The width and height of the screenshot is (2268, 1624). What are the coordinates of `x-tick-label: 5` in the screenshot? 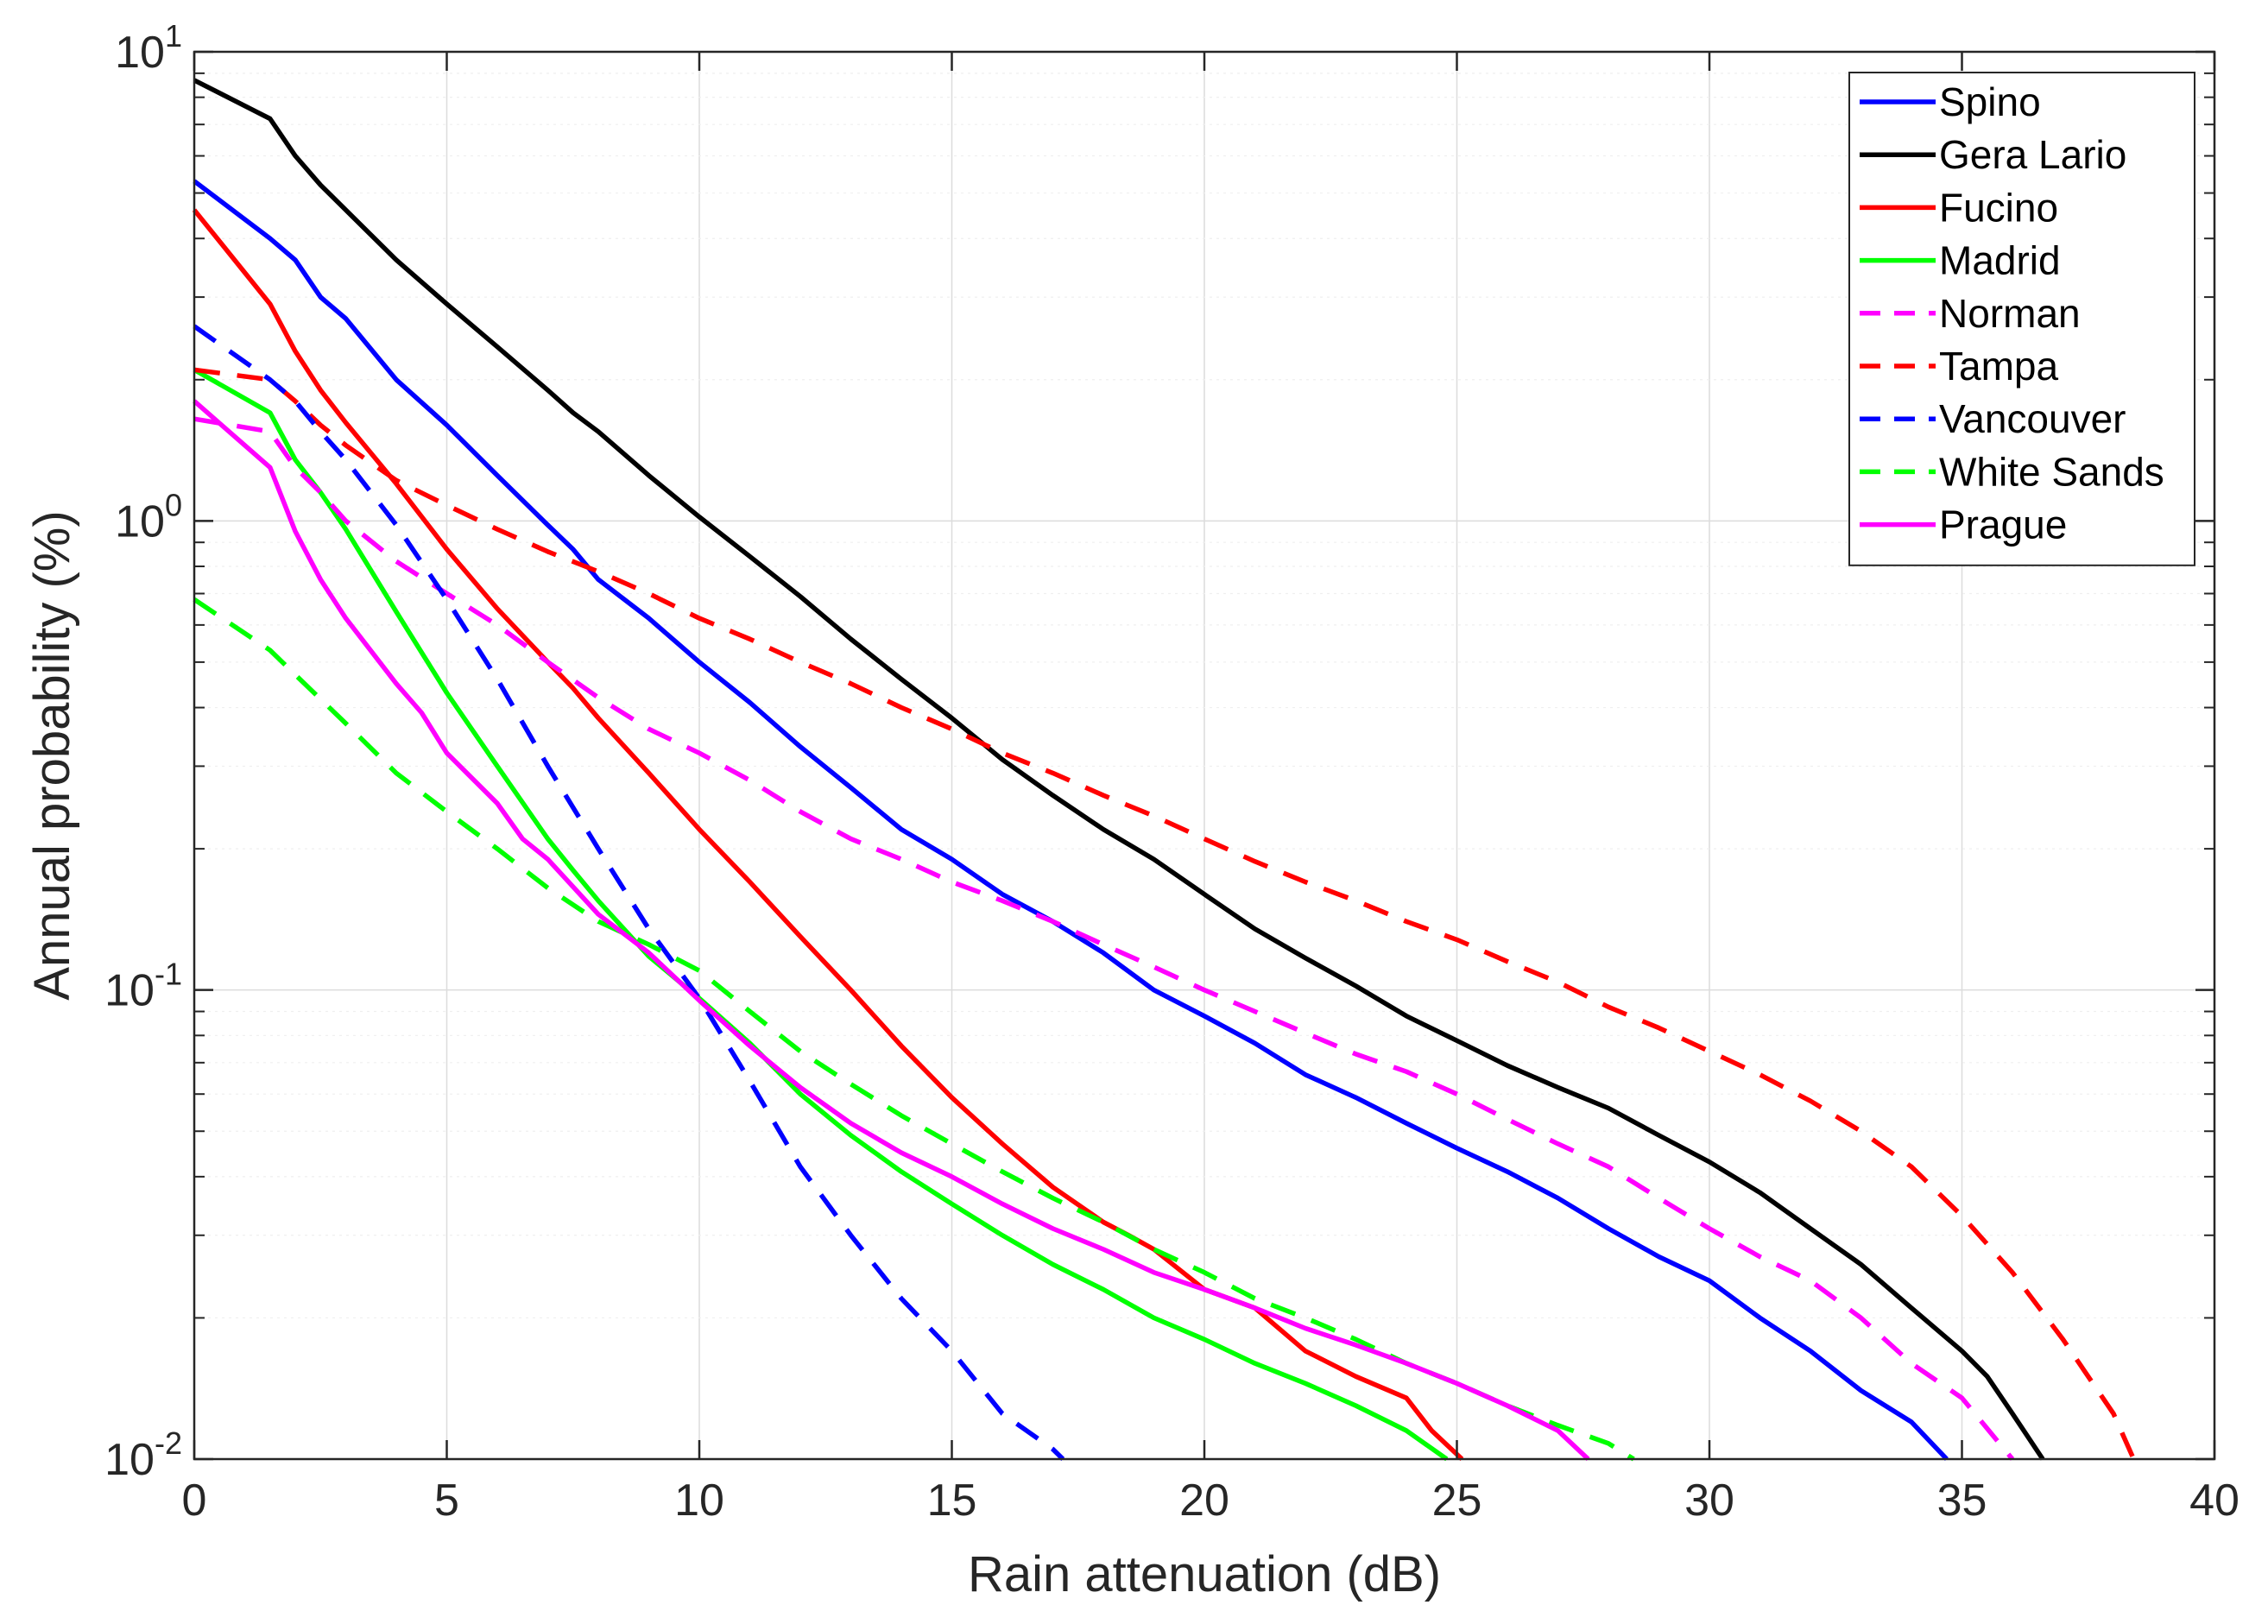 It's located at (446, 1501).